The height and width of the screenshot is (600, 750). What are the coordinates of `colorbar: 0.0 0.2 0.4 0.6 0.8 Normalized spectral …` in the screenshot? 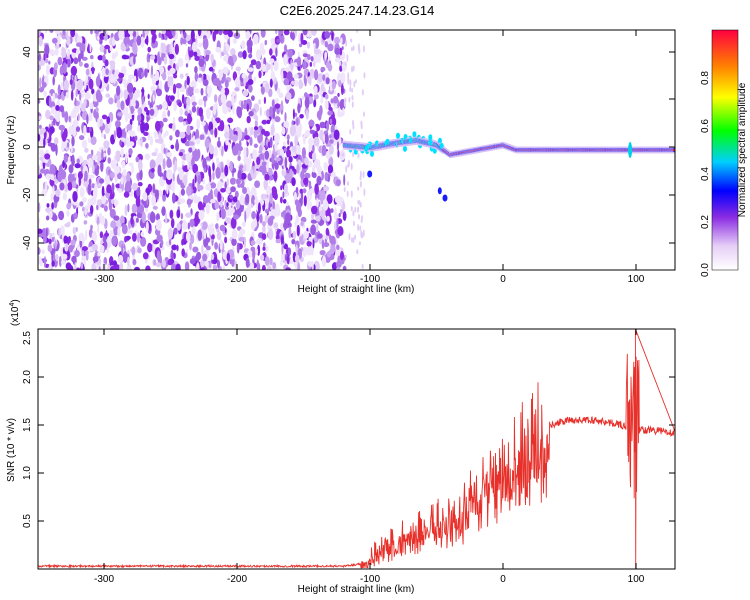 It's located at (724, 153).